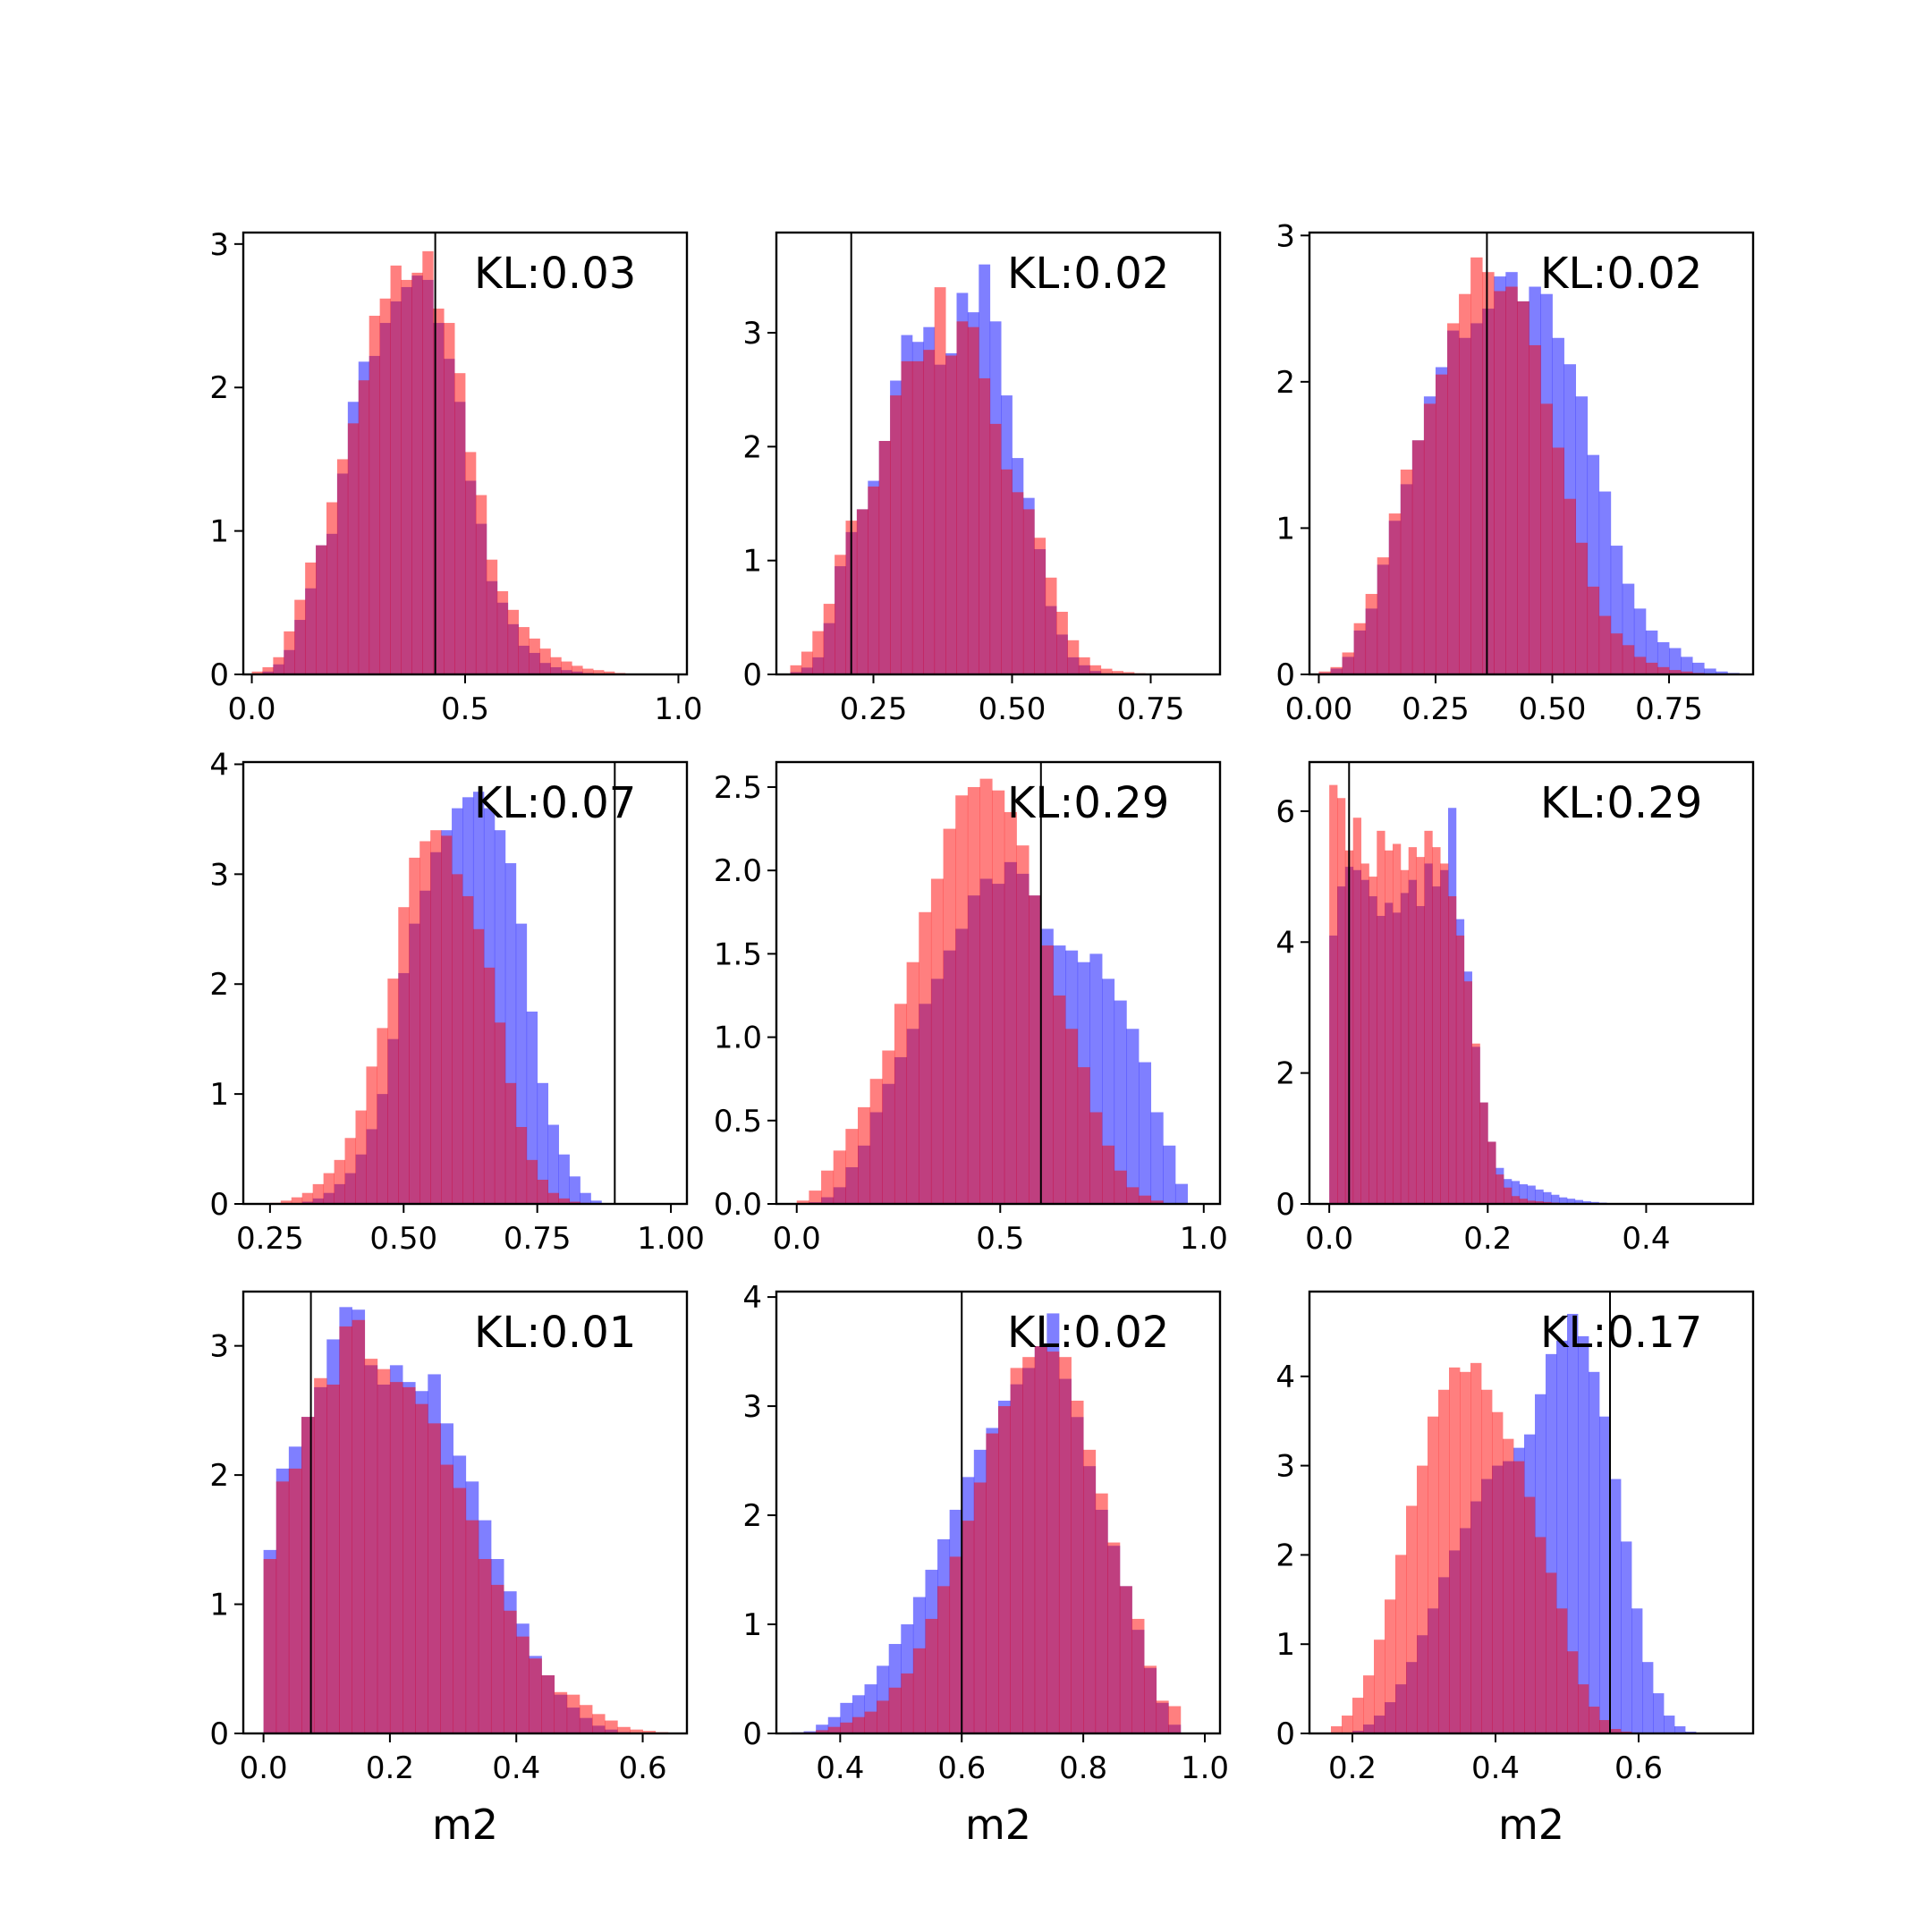 This screenshot has width=1932, height=1932. I want to click on y-tick-label: 2, so click(752, 447).